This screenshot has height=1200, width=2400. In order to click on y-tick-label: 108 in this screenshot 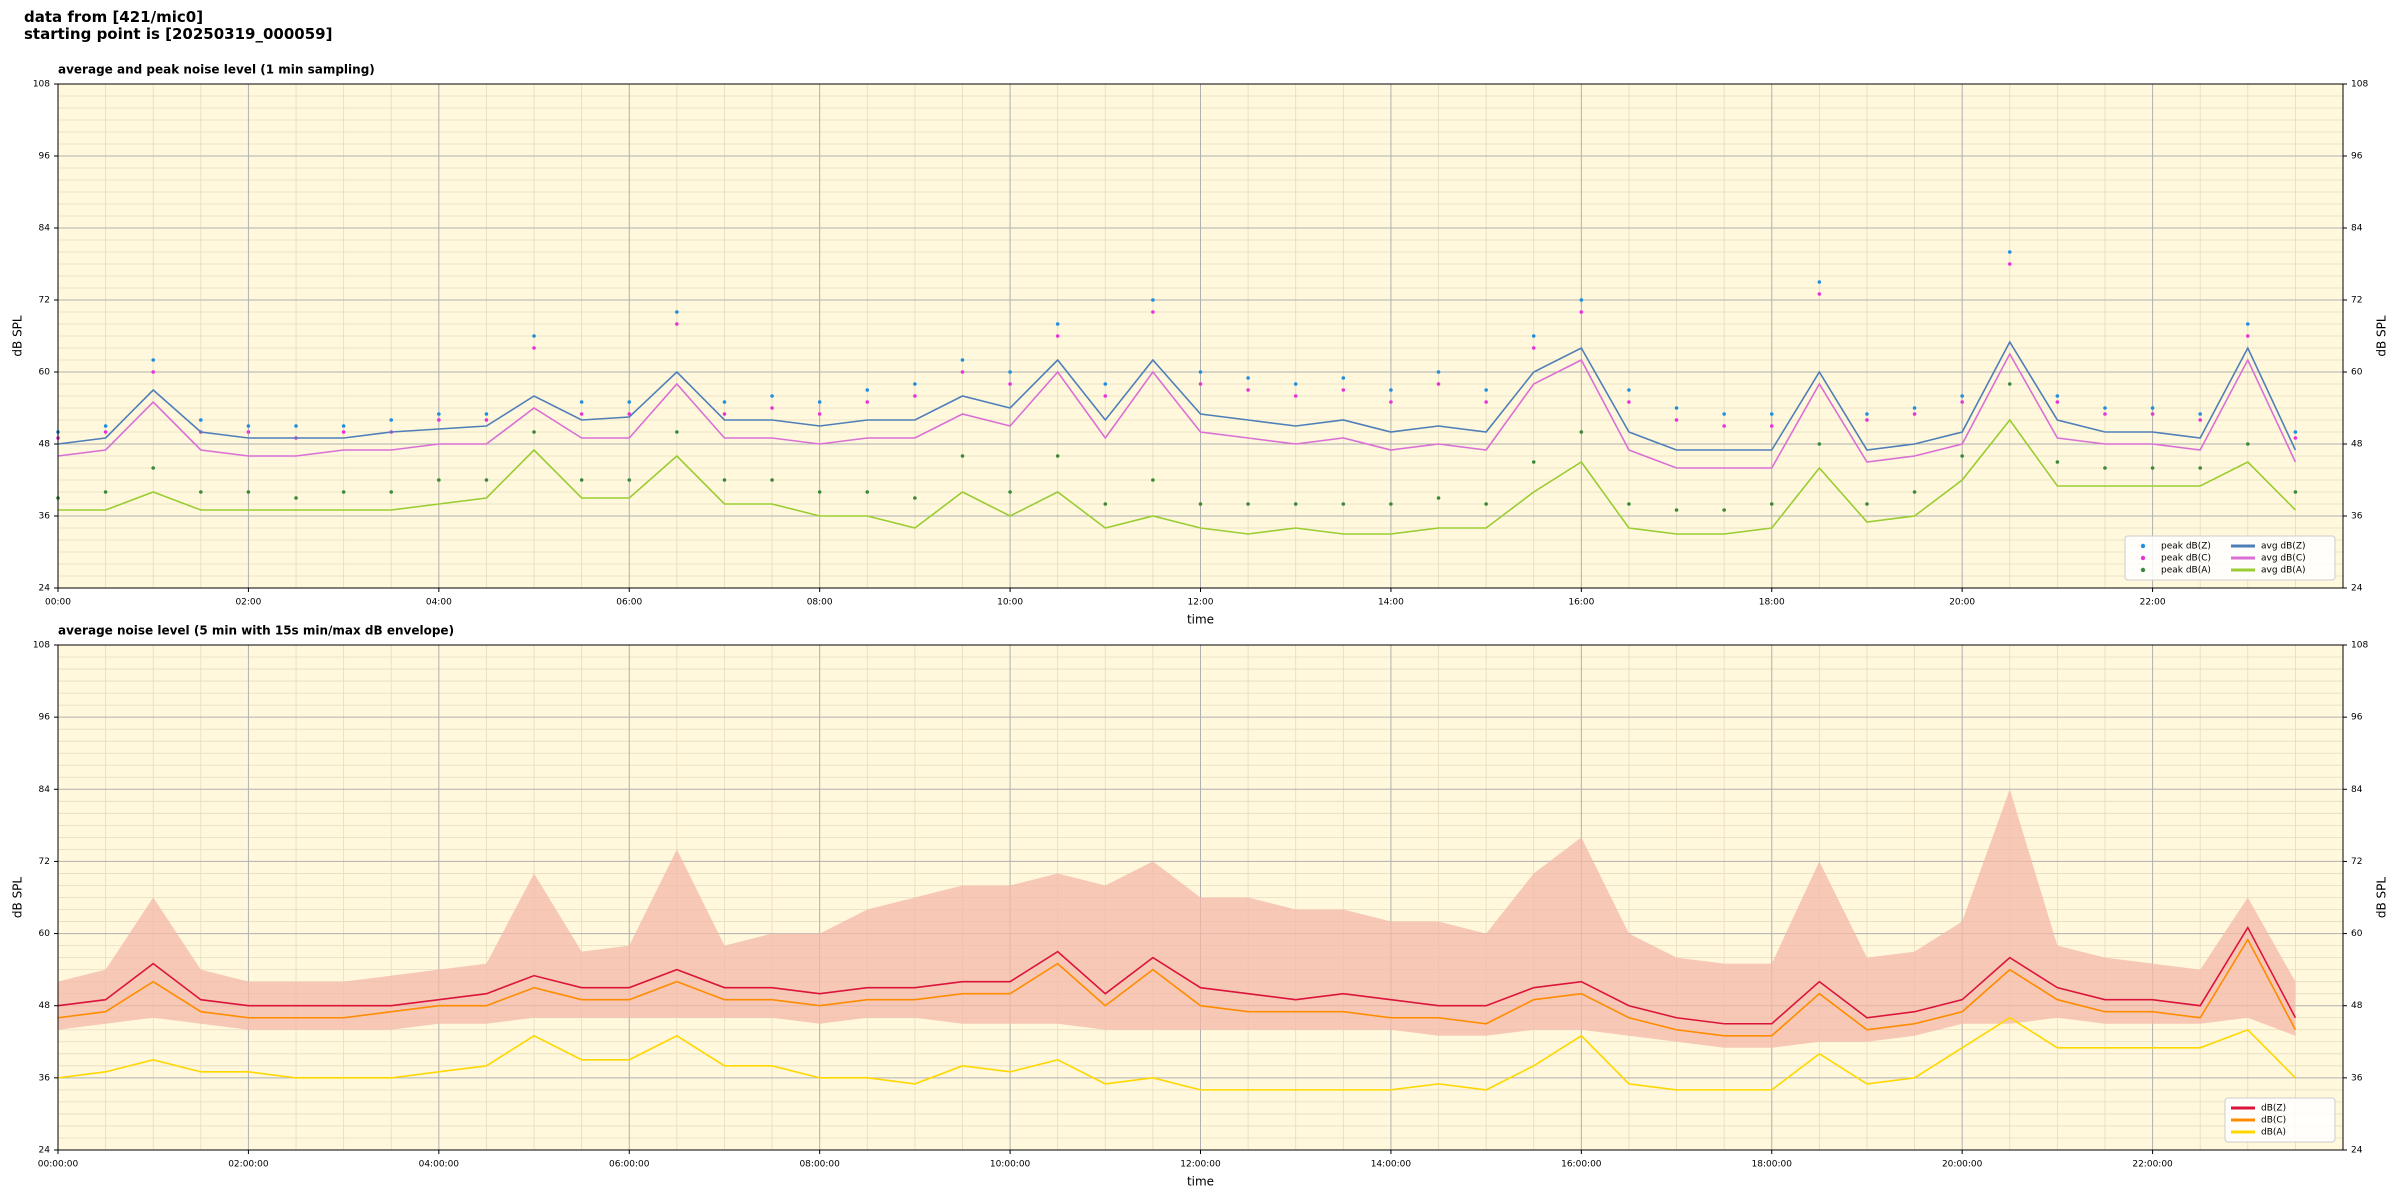, I will do `click(41, 646)`.